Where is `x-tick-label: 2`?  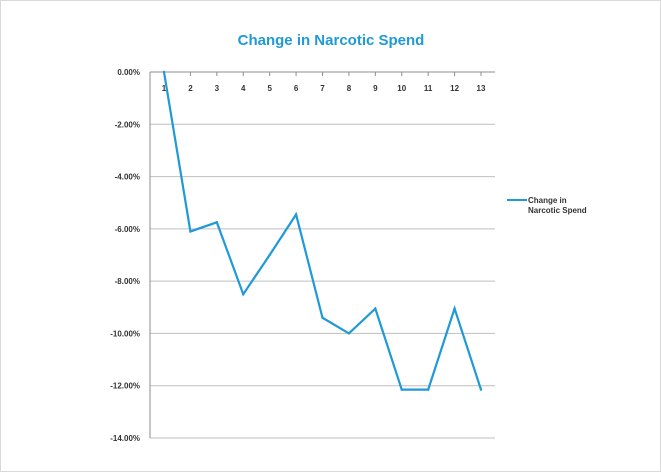 x-tick-label: 2 is located at coordinates (190, 88).